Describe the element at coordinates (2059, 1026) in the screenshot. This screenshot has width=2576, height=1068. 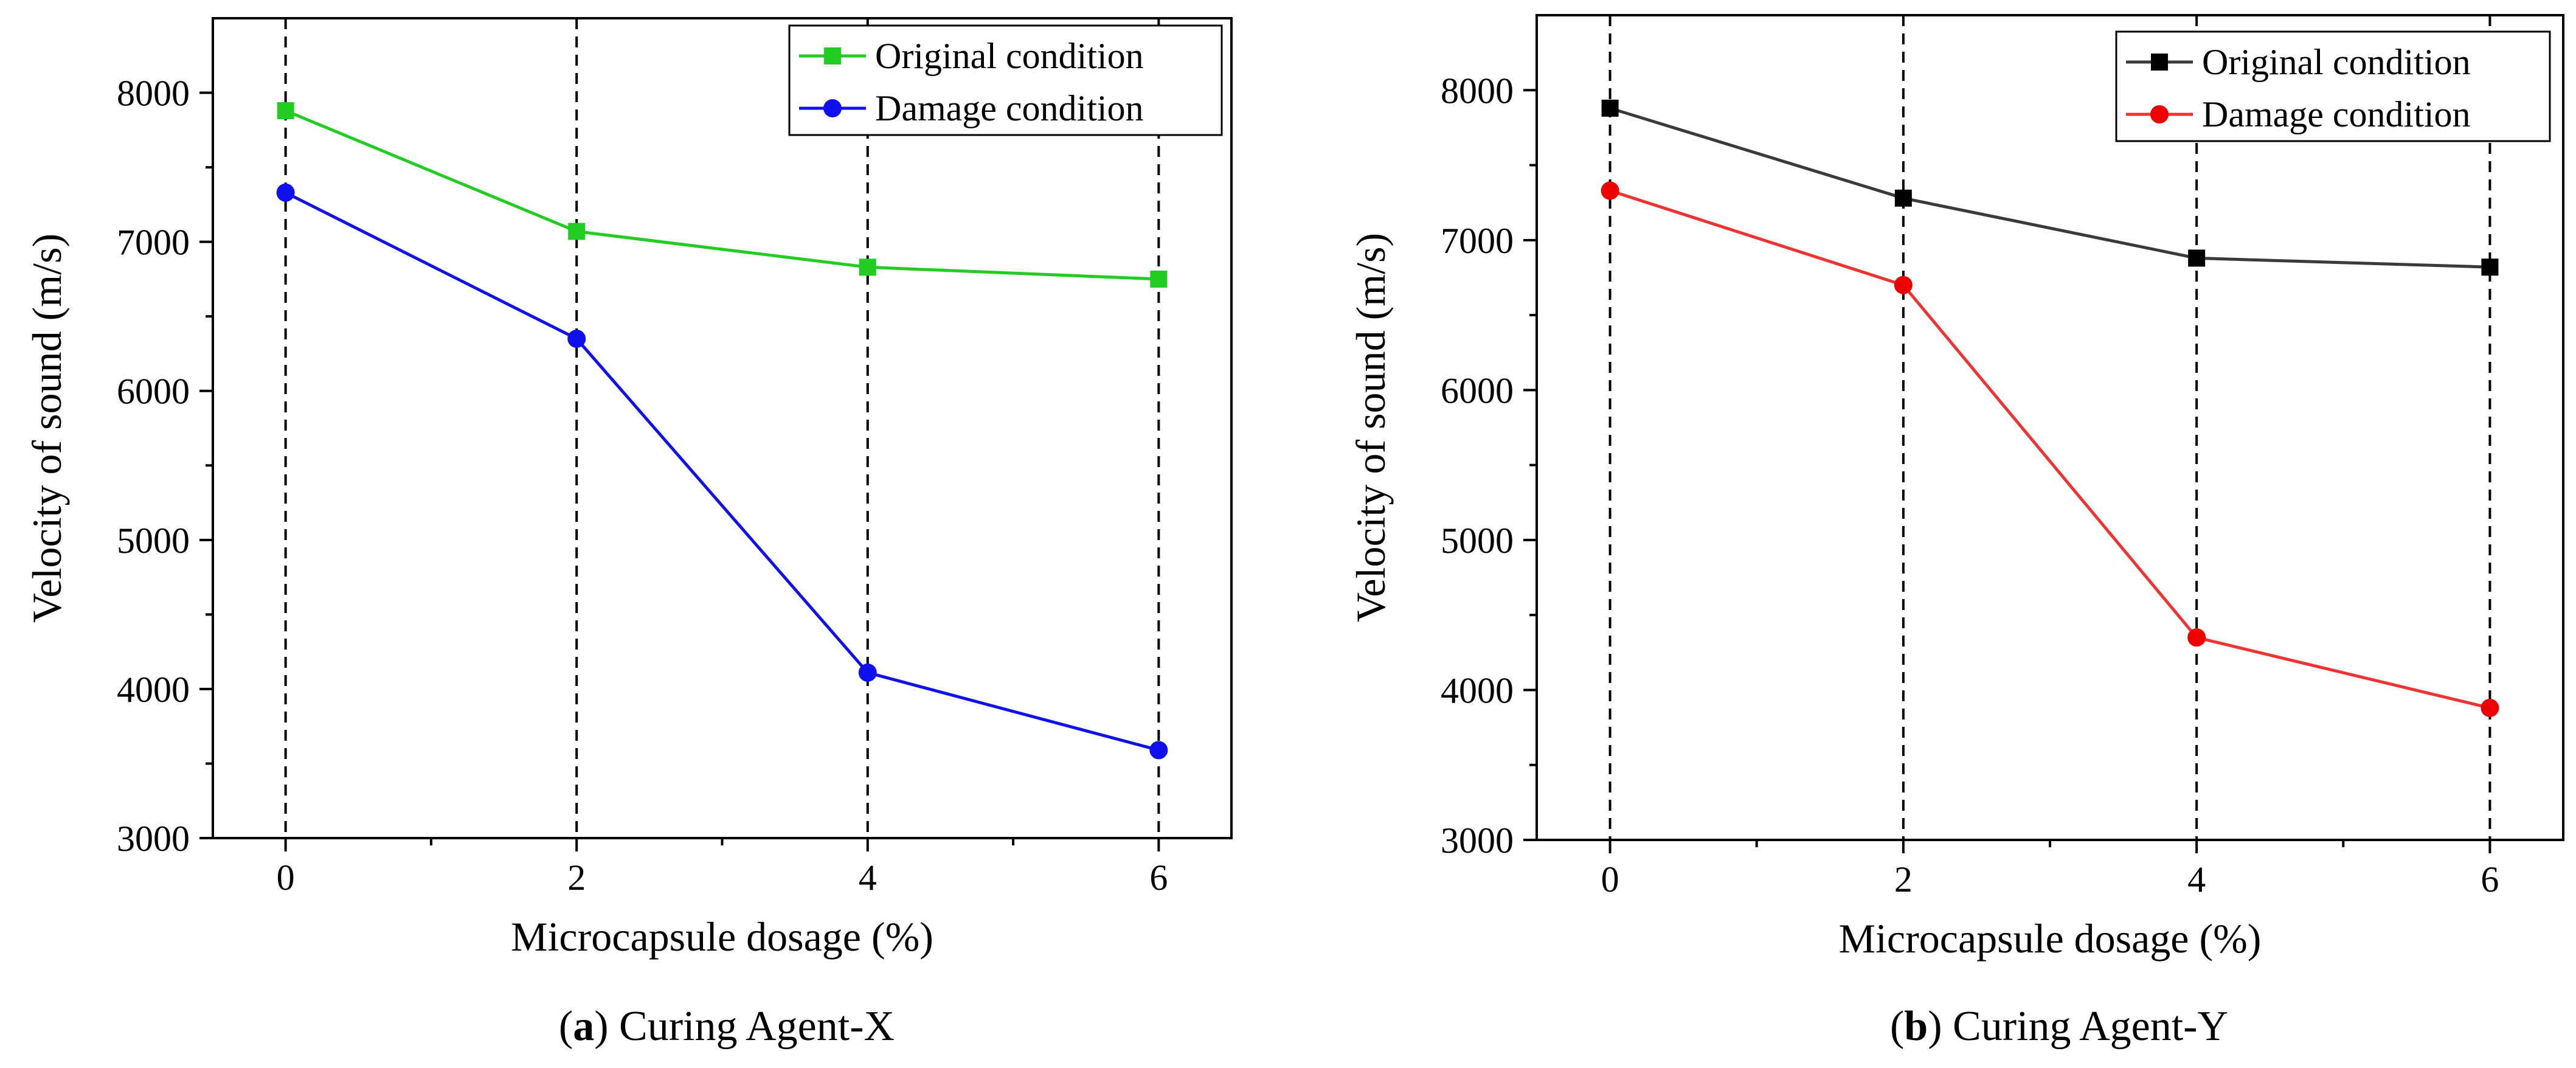
I see `panel-caption: (b) Curing Agent-Y` at that location.